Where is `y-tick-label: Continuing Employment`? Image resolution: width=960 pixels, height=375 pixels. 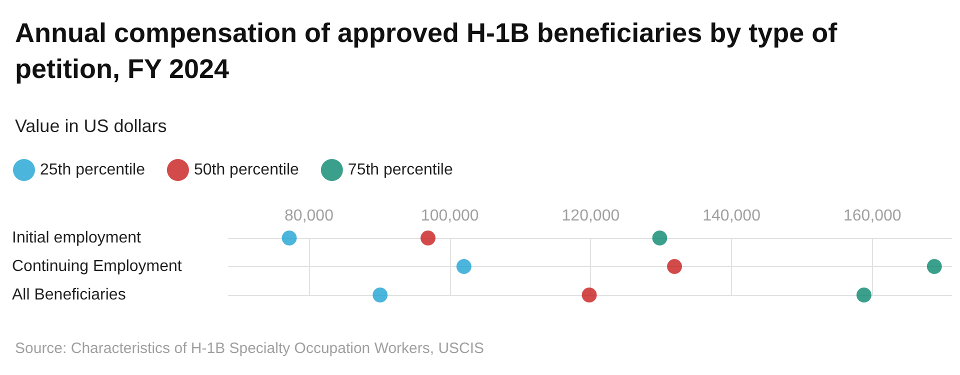 y-tick-label: Continuing Employment is located at coordinates (97, 266).